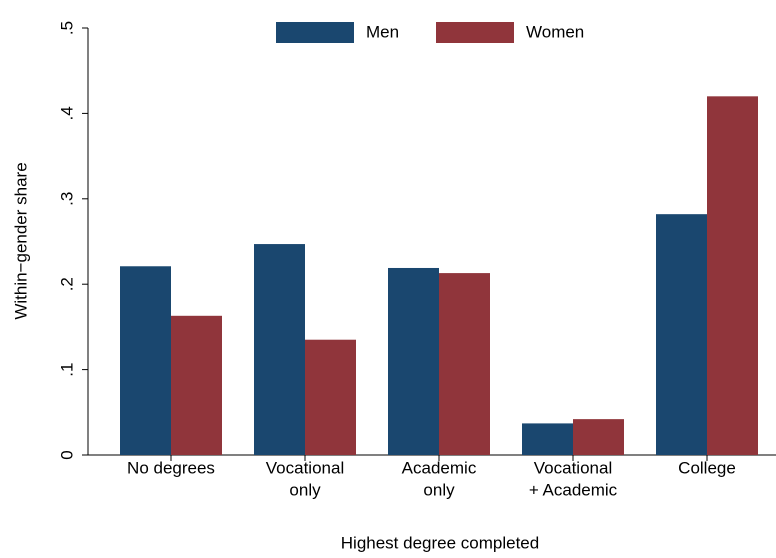 Image resolution: width=776 pixels, height=558 pixels. Describe the element at coordinates (707, 467) in the screenshot. I see `x-tick-label: College` at that location.